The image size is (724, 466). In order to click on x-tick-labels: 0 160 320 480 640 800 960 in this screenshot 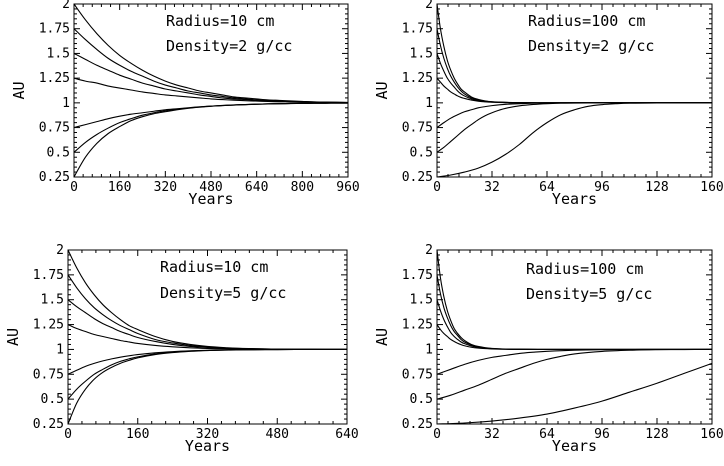, I will do `click(215, 187)`.